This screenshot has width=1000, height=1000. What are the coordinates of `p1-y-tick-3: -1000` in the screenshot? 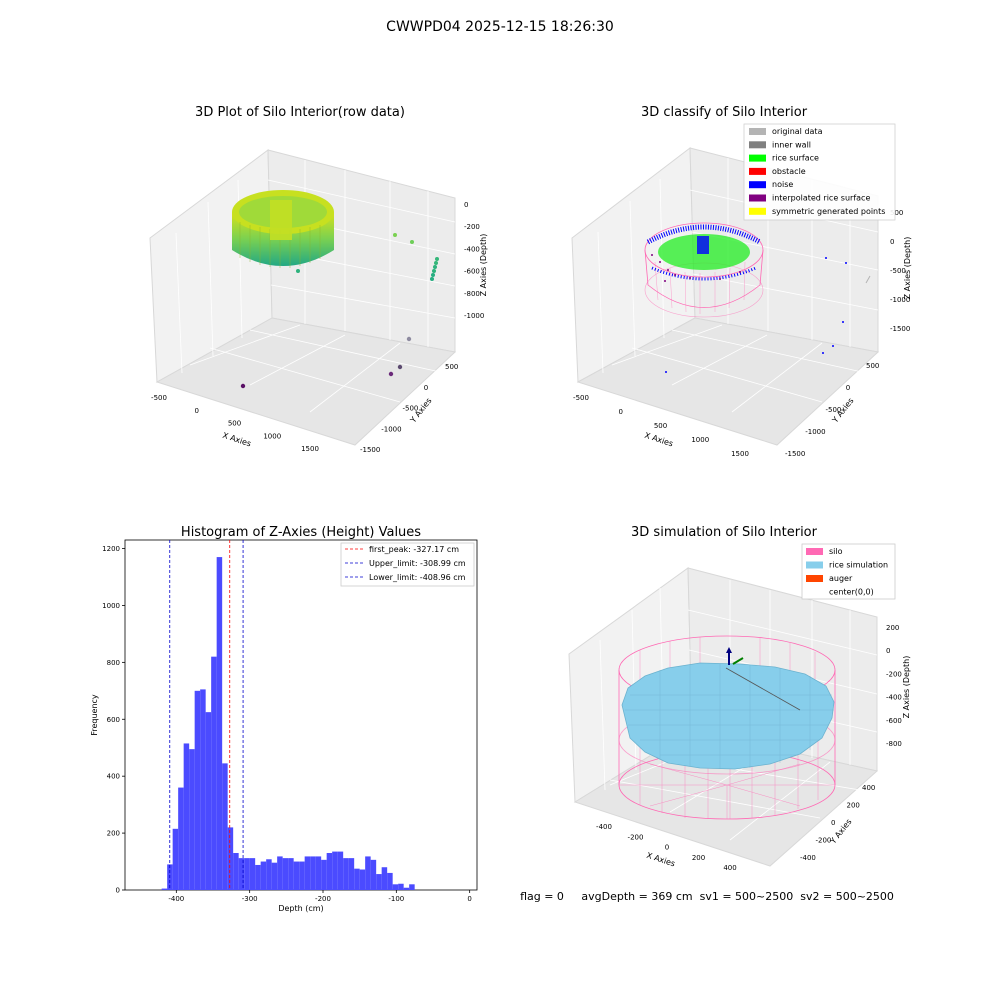 It's located at (391, 429).